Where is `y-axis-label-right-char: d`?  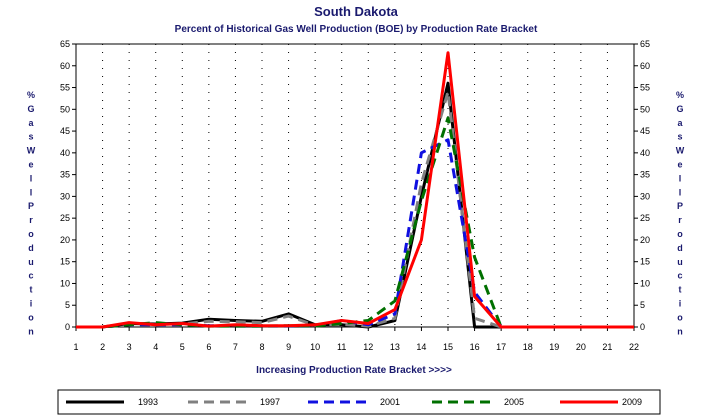 y-axis-label-right-char: d is located at coordinates (680, 248).